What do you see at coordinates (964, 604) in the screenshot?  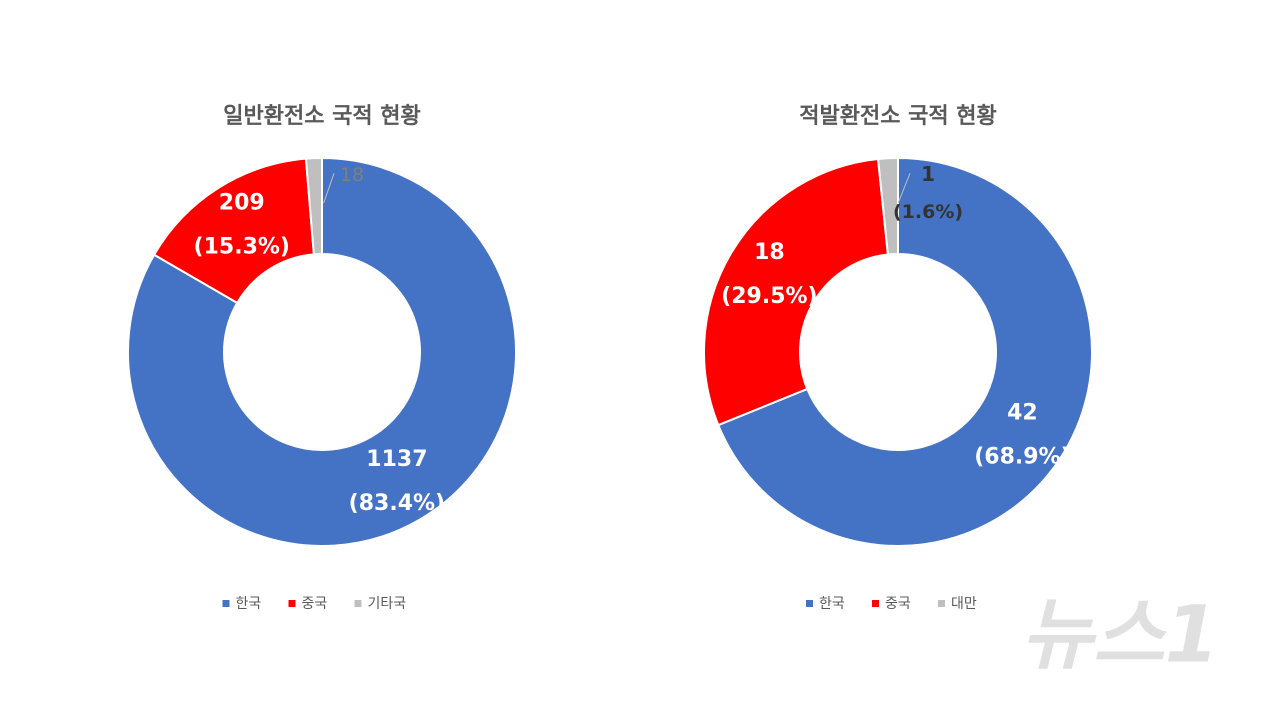 I see `legend-label: 대만` at bounding box center [964, 604].